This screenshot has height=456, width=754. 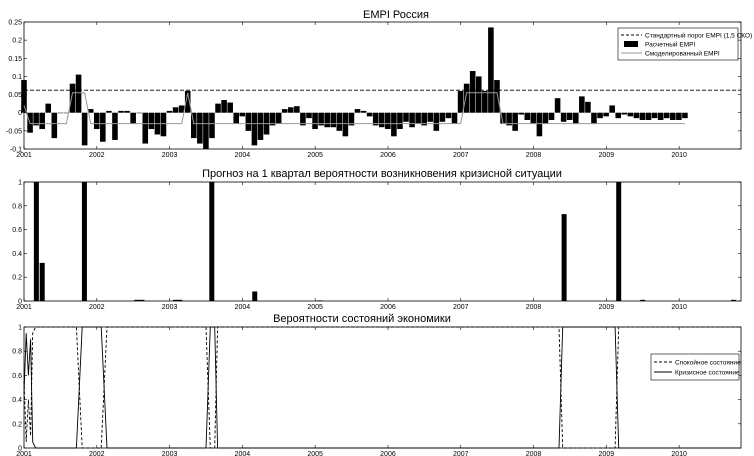 What do you see at coordinates (17, 230) in the screenshot?
I see `y-tick-label: 0.6` at bounding box center [17, 230].